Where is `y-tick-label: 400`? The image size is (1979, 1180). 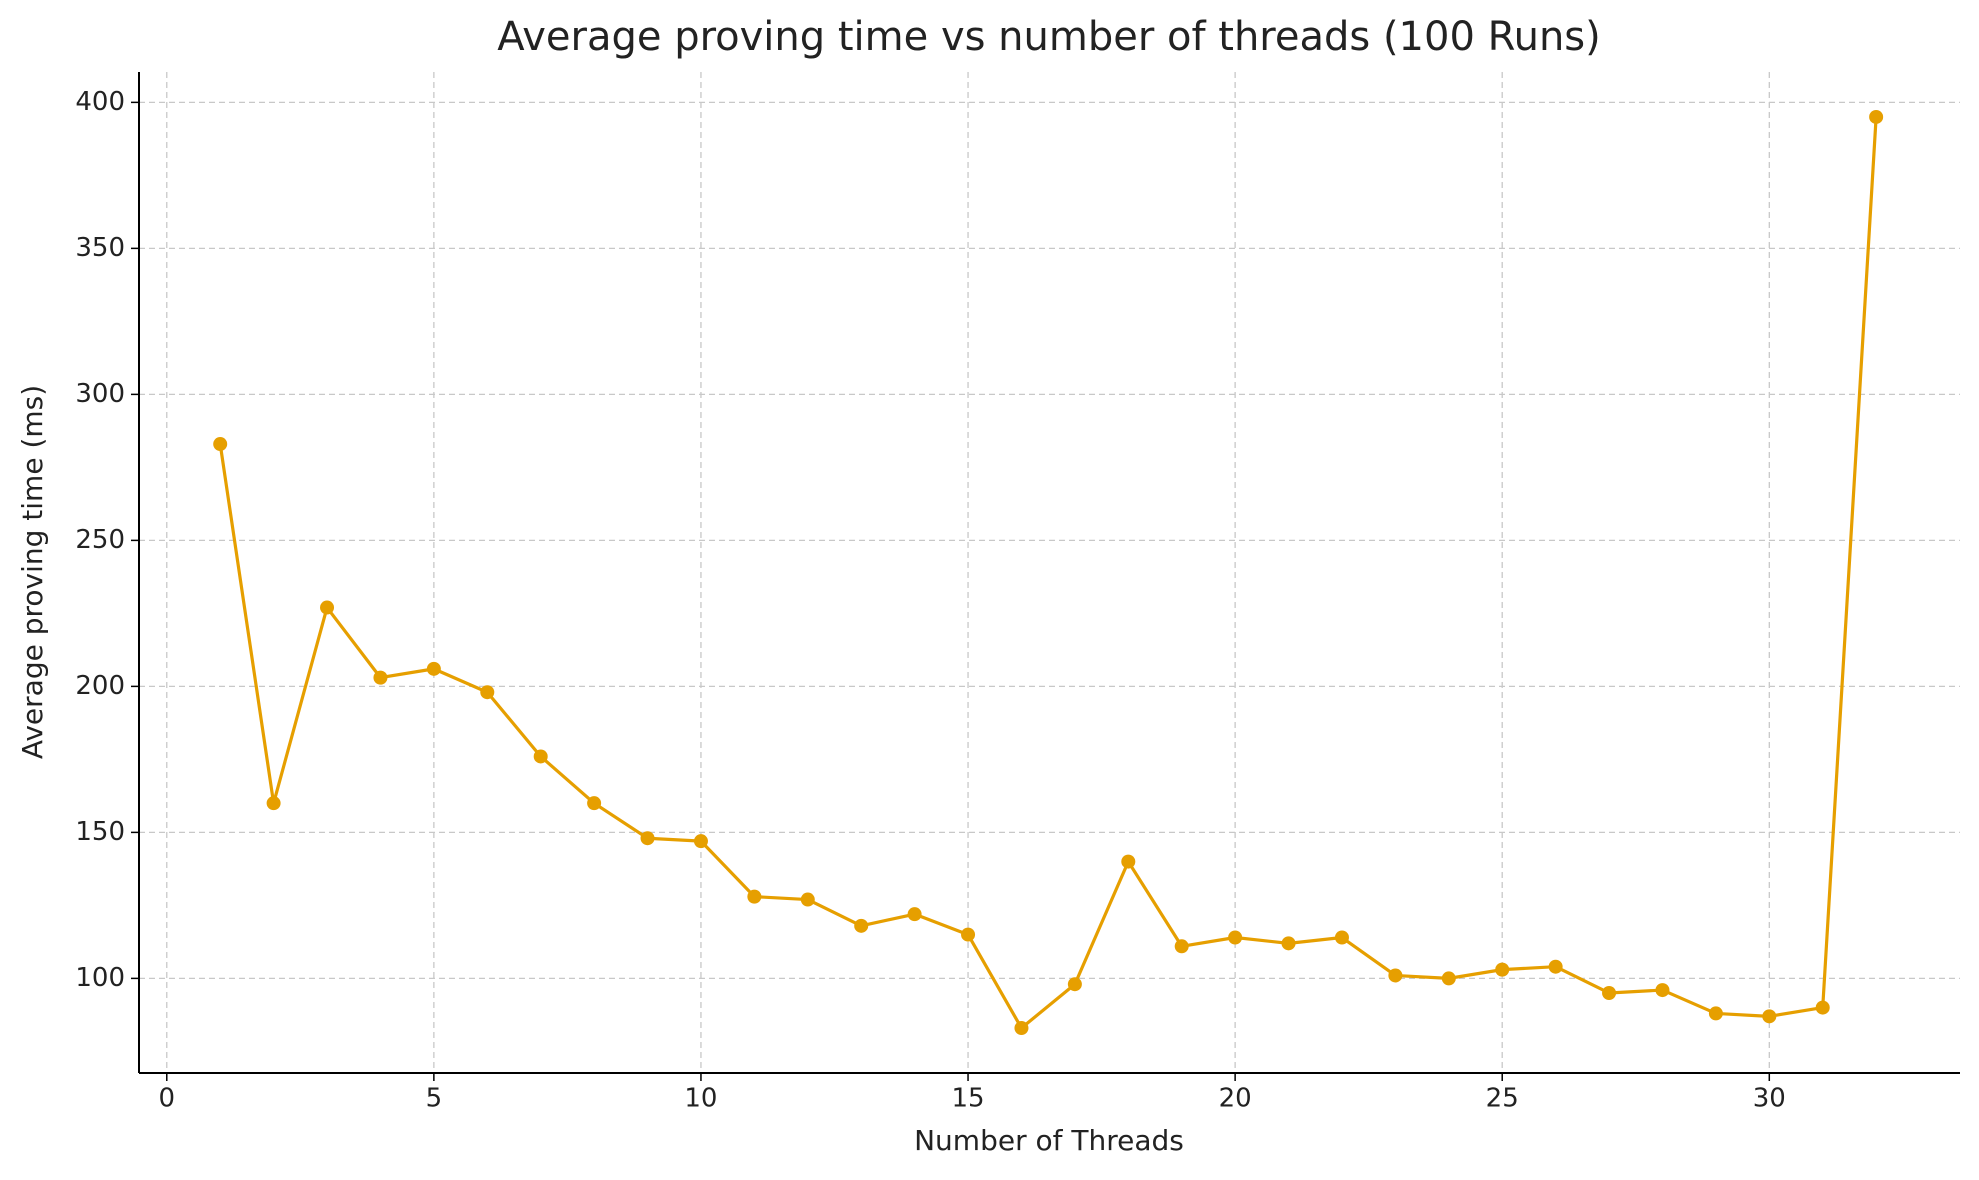 y-tick-label: 400 is located at coordinates (100, 102).